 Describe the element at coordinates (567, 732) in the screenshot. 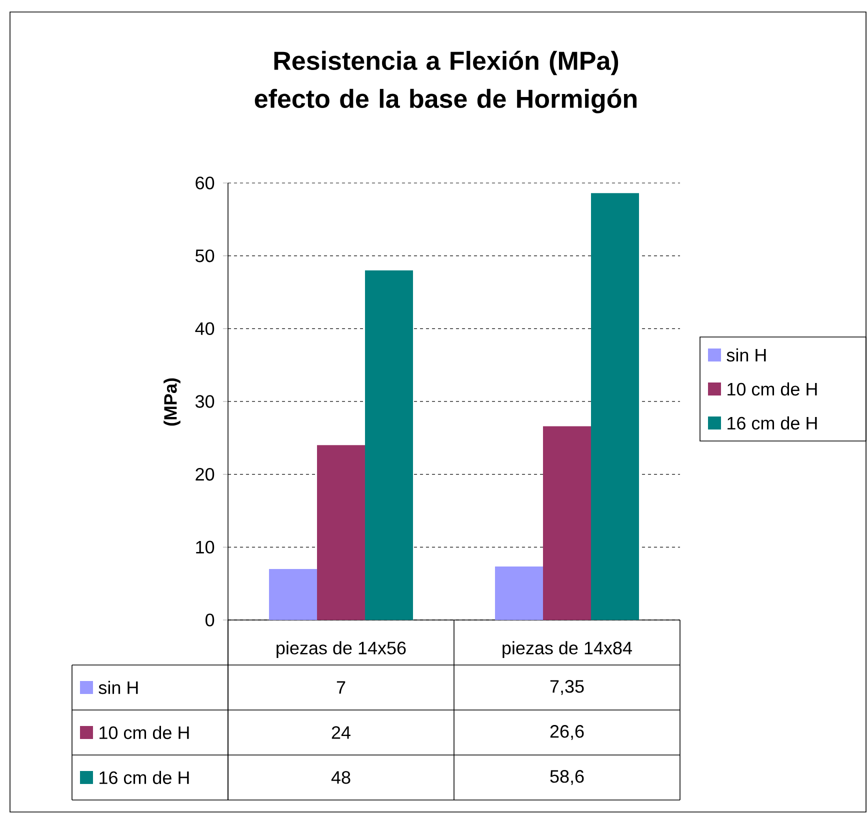

I see `data-label: 26,6` at that location.